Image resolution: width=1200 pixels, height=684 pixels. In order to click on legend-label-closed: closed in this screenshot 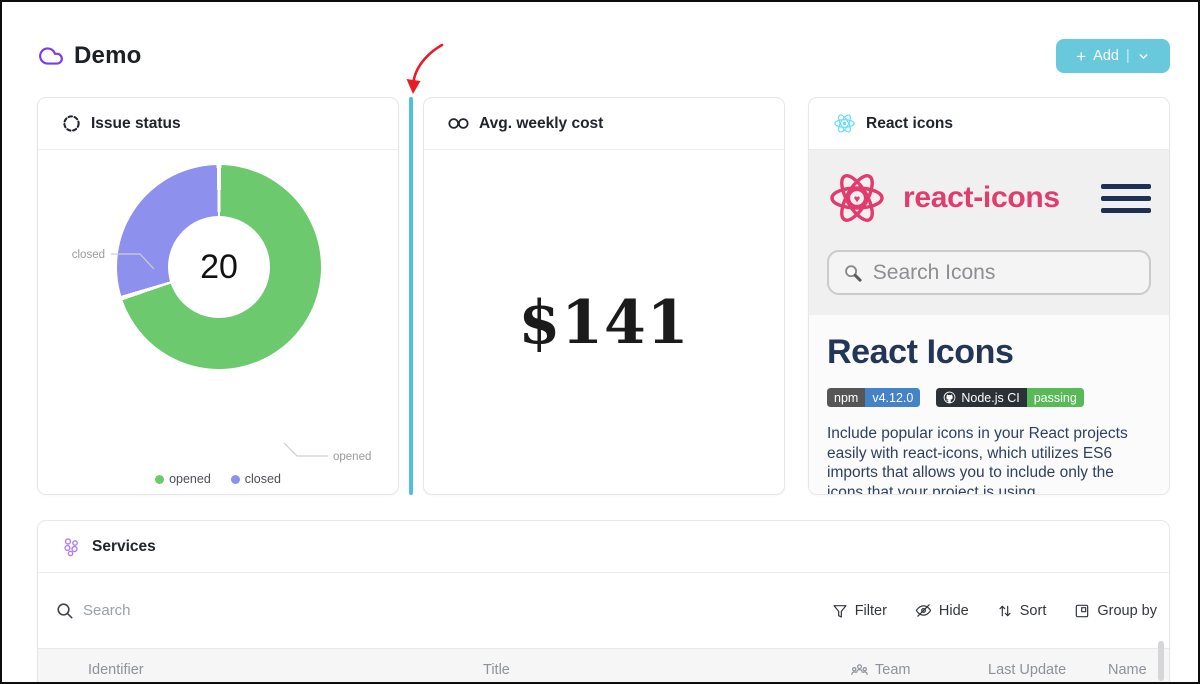, I will do `click(262, 479)`.